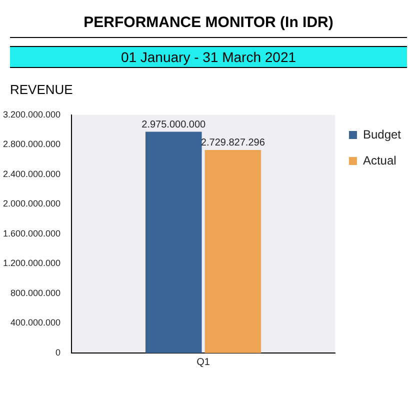  I want to click on data-label: 2.975.000.000, so click(174, 124).